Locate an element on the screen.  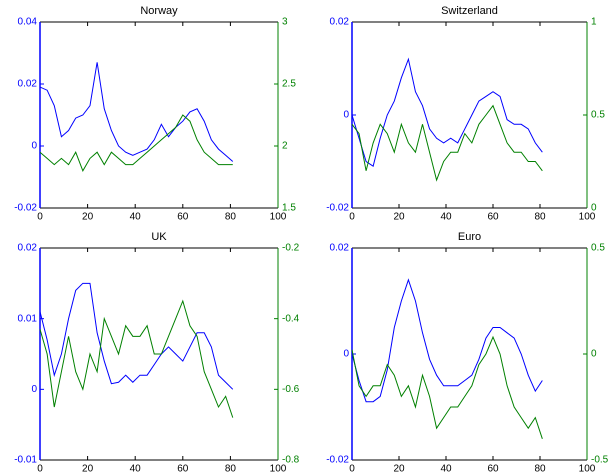
y-tick-label: 0.01 is located at coordinates (28, 318).